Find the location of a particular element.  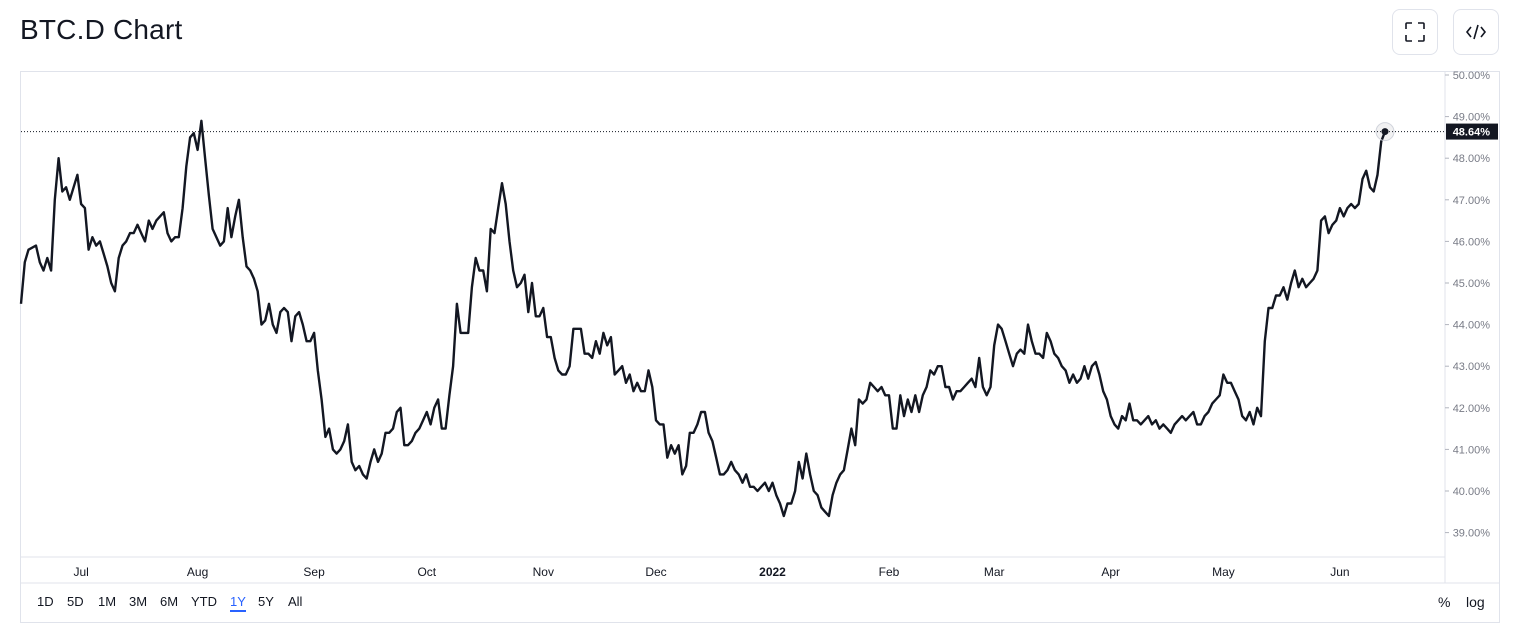

timeframe-all: All is located at coordinates (295, 601).